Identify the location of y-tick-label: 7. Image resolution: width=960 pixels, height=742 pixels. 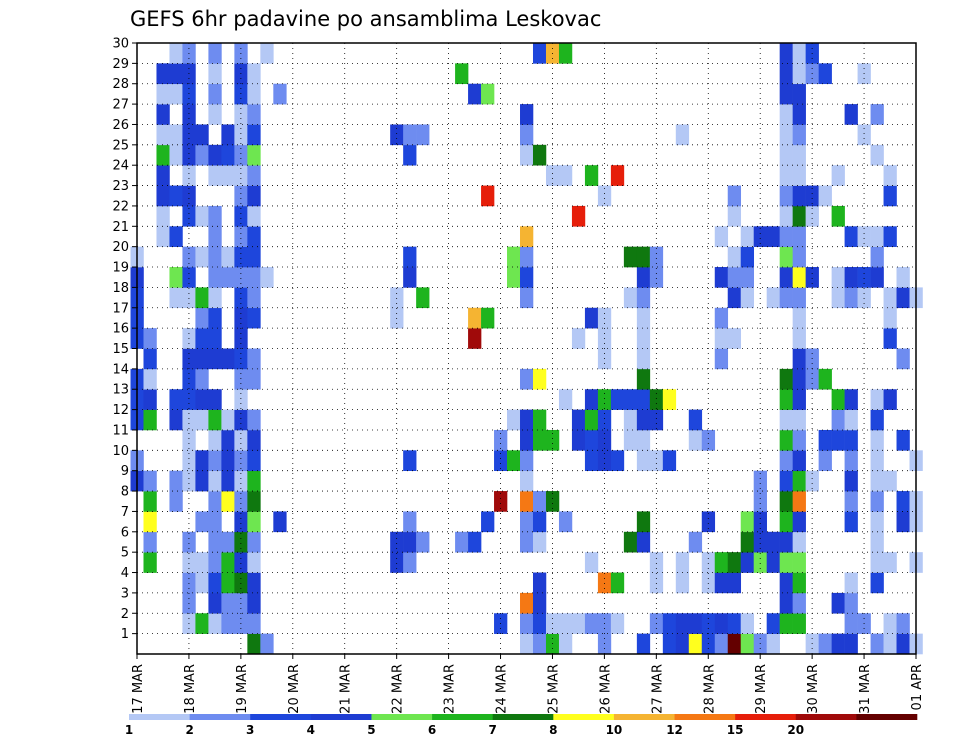
(125, 512).